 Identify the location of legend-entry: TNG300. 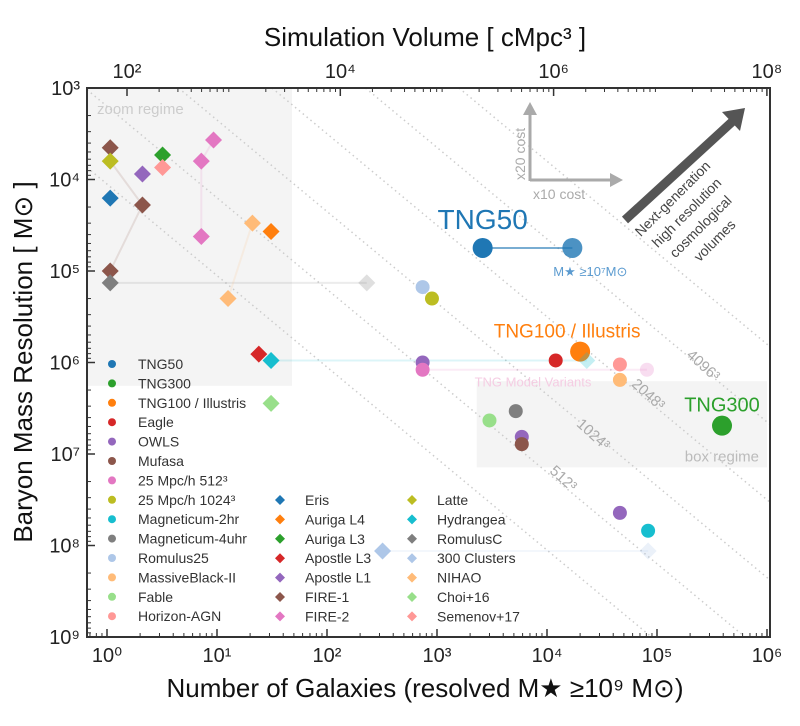
(164, 383).